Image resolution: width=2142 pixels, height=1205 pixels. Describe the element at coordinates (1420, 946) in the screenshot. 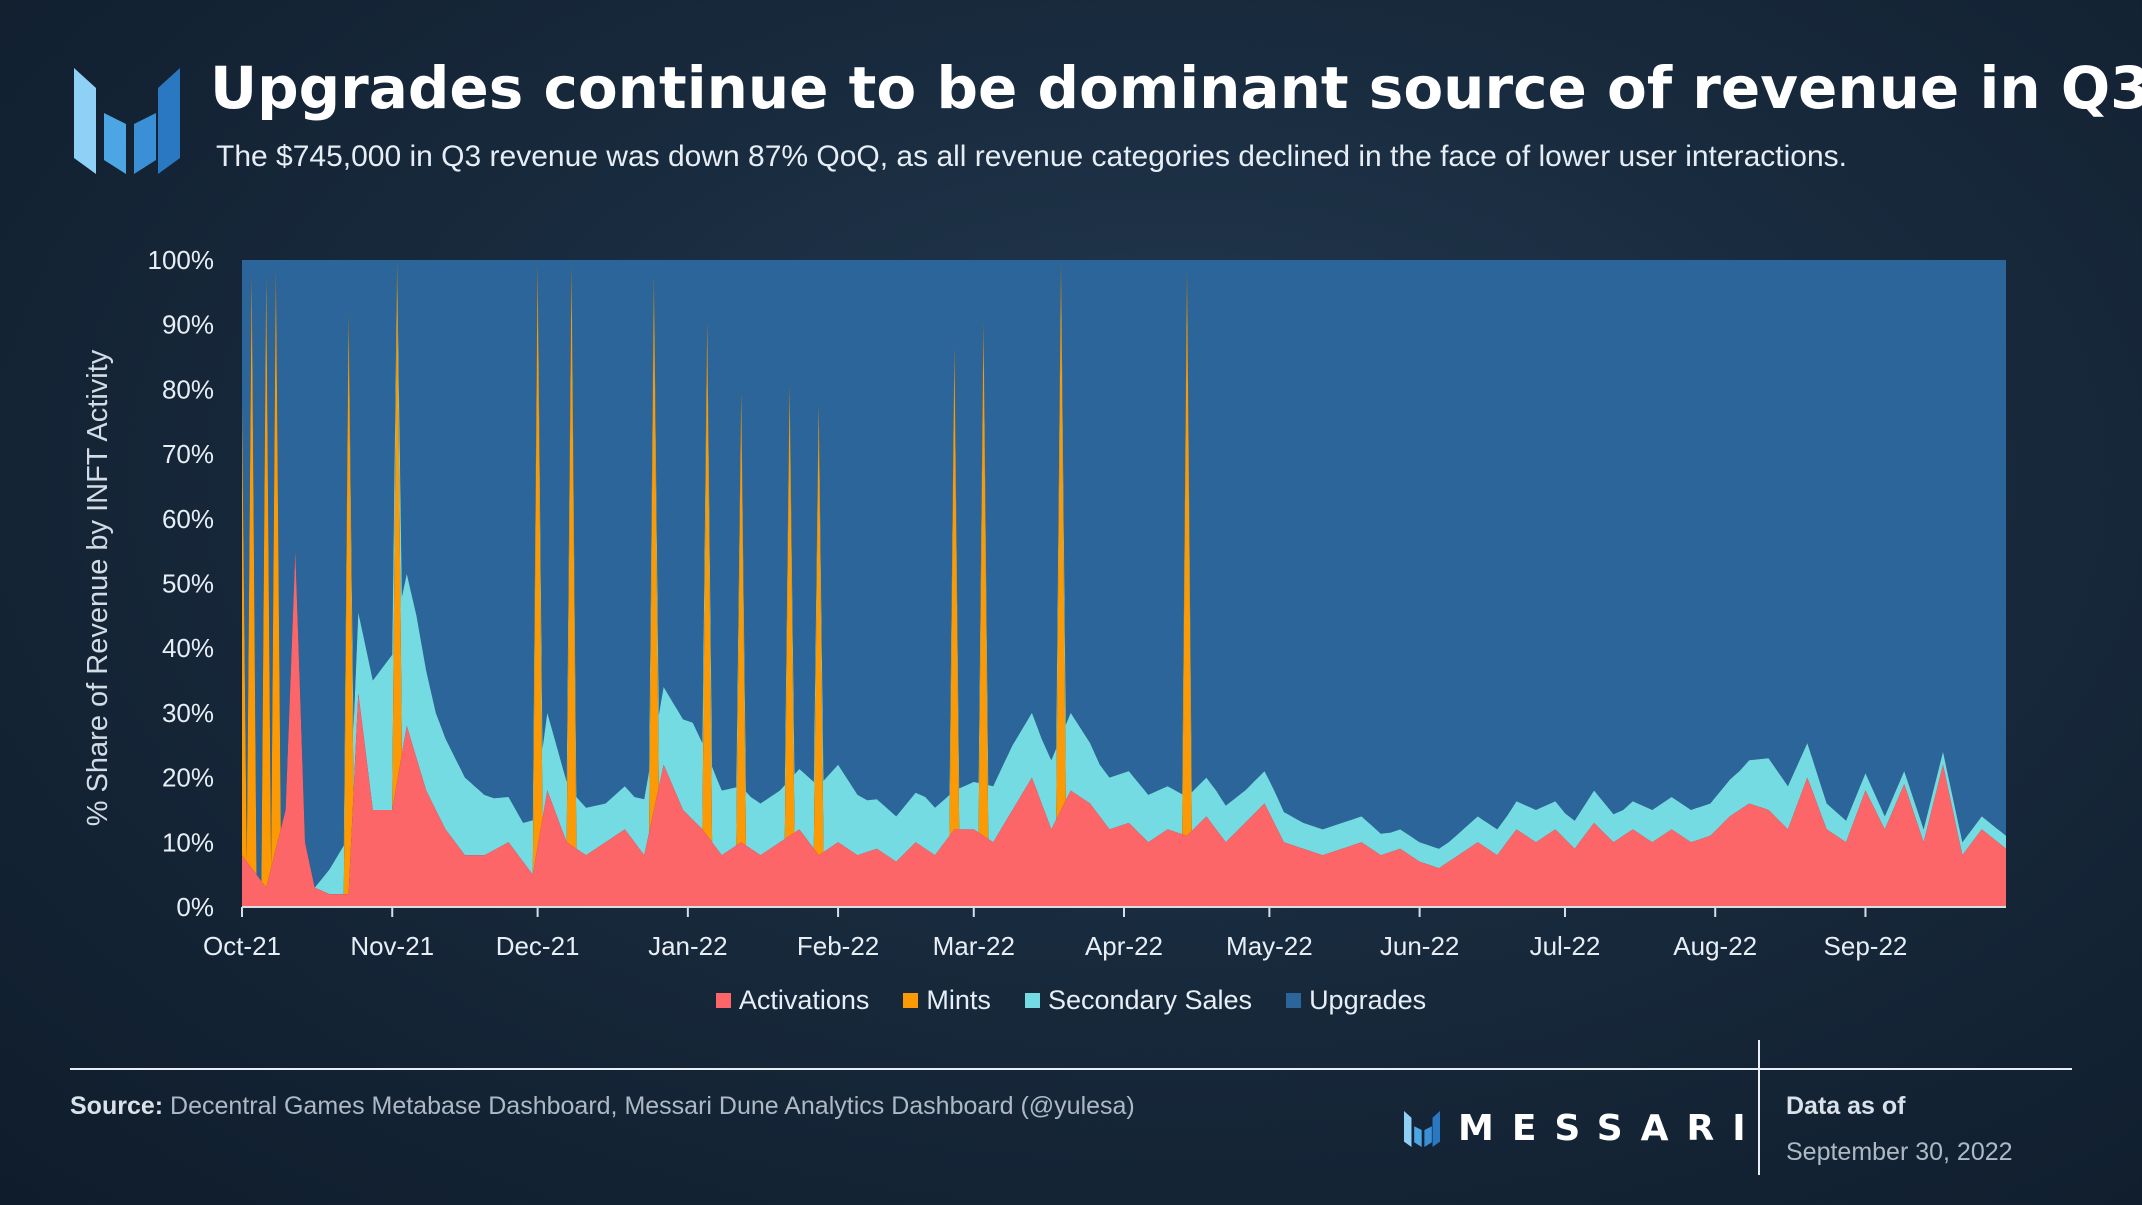

I see `x-tick-label: Jun-22` at that location.